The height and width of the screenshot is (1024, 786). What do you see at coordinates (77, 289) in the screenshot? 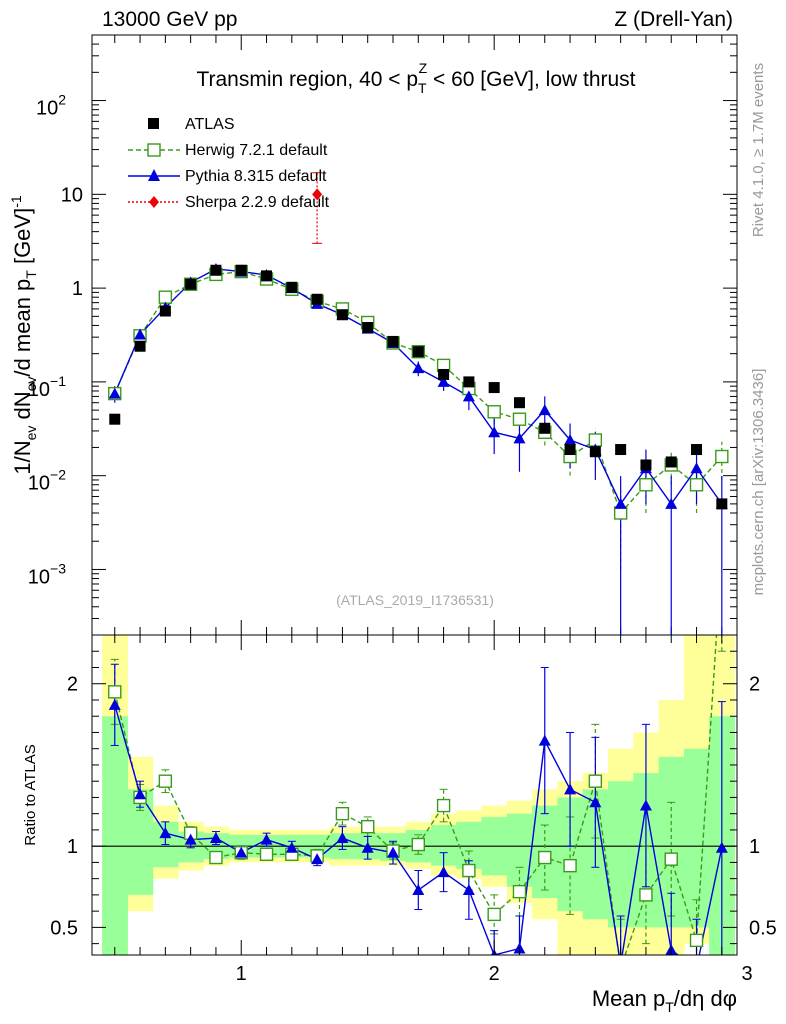
I see `main-y-tick-label: 1` at bounding box center [77, 289].